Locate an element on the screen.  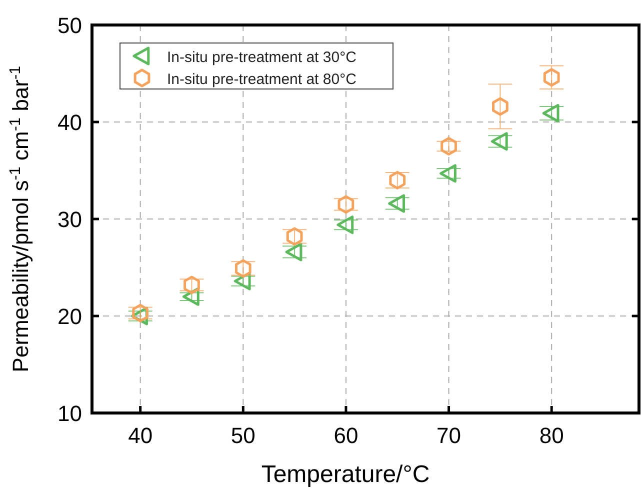
y-tick-label: 30 is located at coordinates (70, 219).